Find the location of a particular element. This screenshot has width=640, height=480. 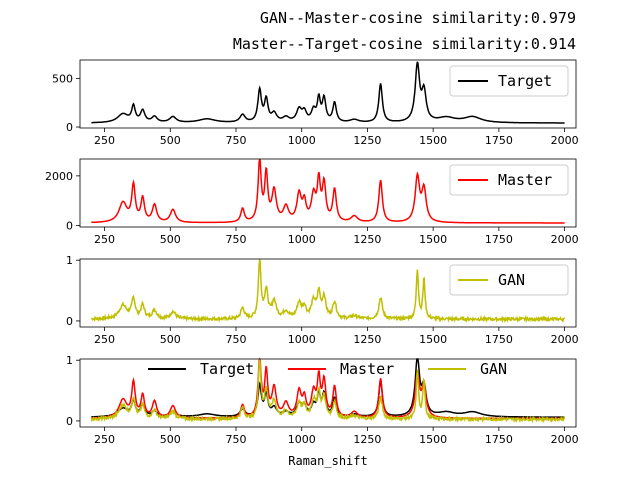

series-line-master is located at coordinates (328, 191).